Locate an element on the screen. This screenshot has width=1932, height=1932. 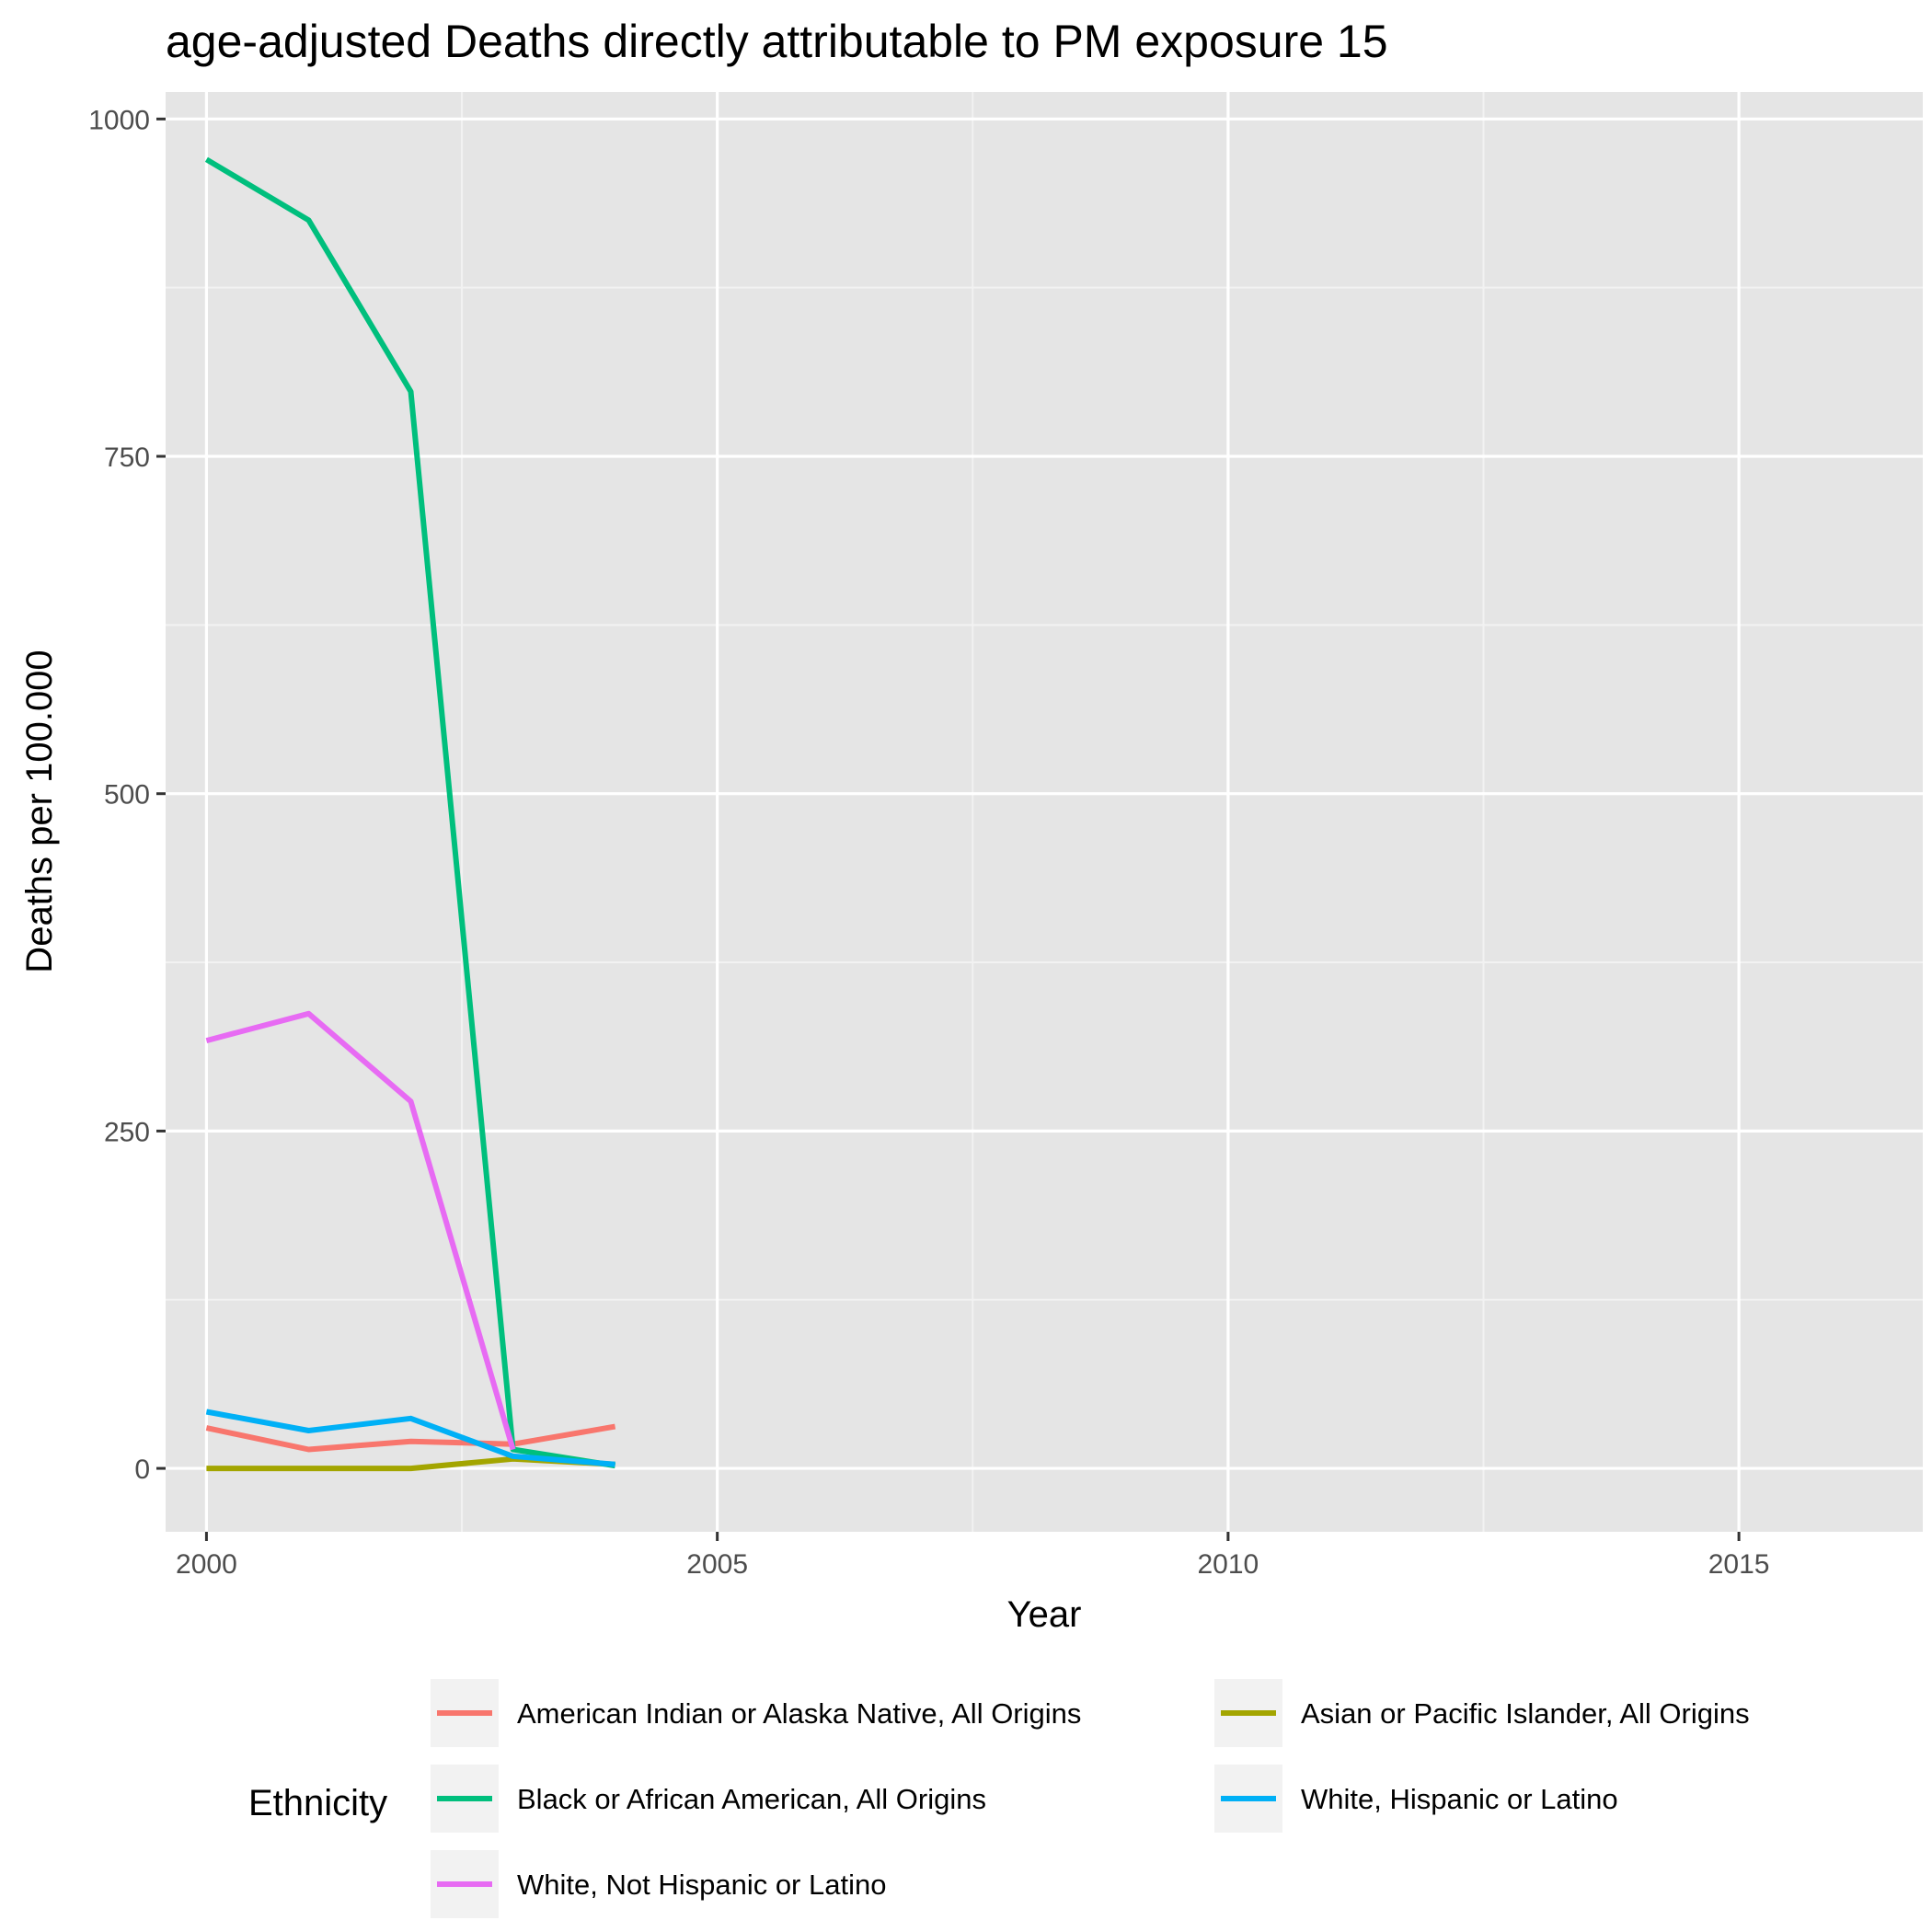
y-tick-label: 250 is located at coordinates (127, 1132).